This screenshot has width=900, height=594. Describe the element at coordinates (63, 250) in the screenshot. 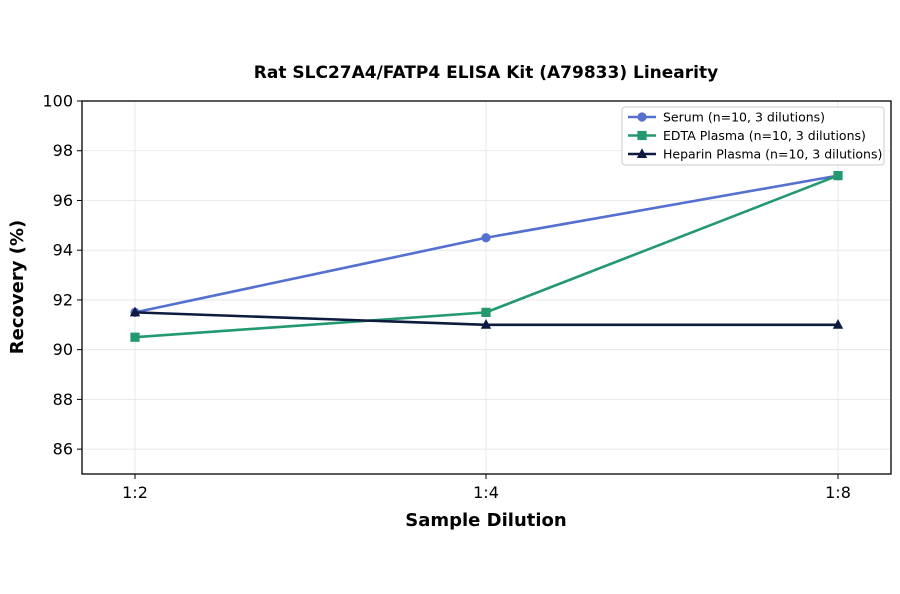

I see `y-tick-label: 94` at that location.